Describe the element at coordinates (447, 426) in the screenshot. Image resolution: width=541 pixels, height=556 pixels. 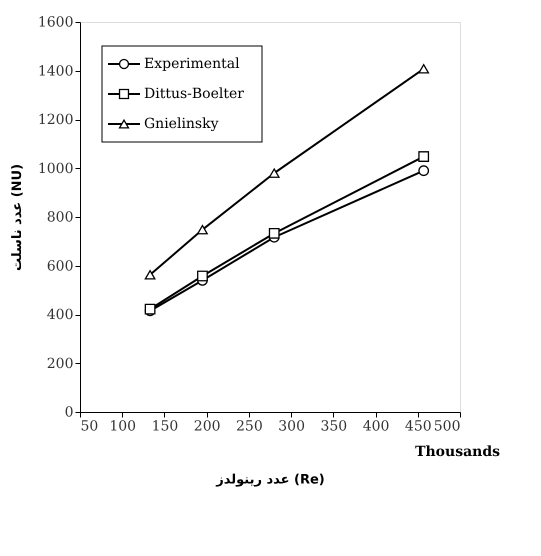
I see `x-tick-label: 500` at that location.